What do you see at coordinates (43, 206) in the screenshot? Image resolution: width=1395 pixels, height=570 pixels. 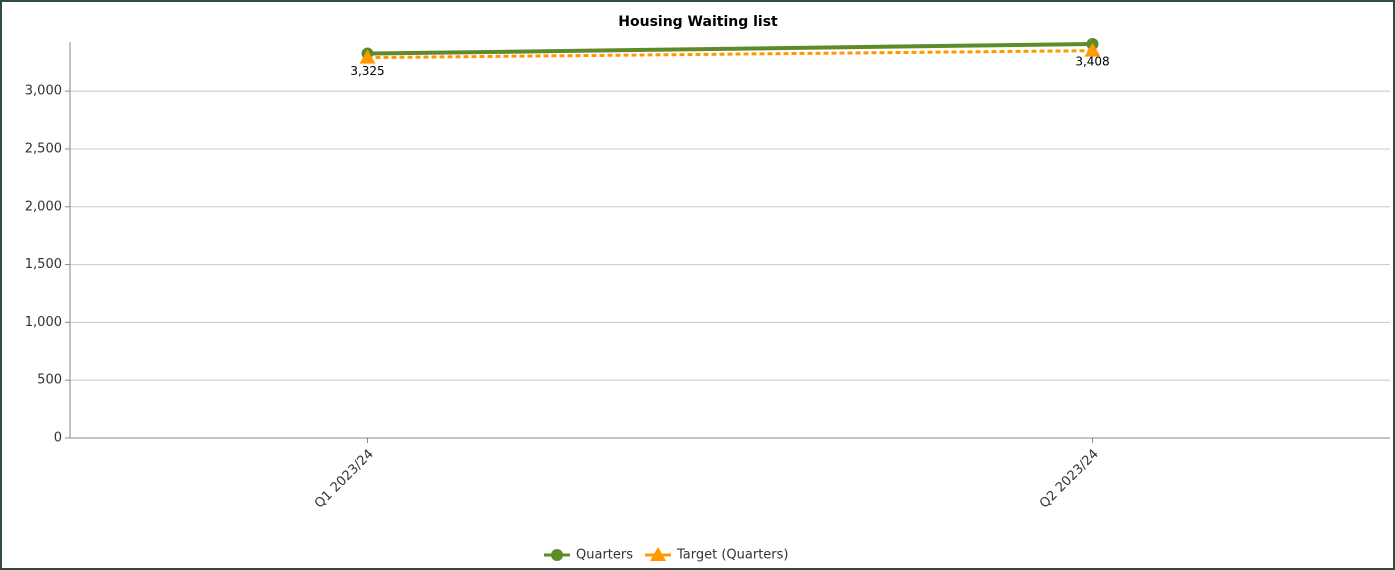 I see `y-tick-label: 2,000` at bounding box center [43, 206].